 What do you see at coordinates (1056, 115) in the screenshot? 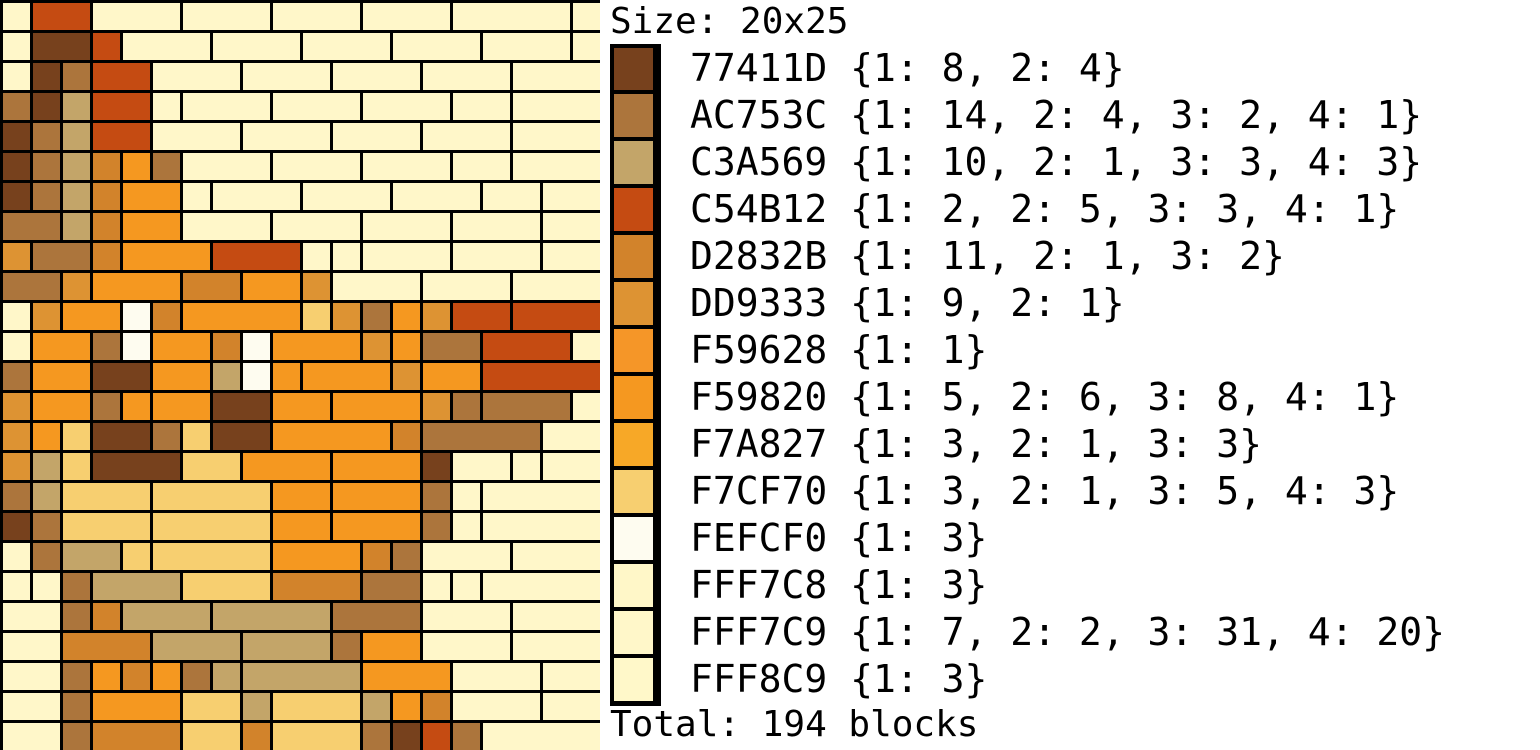
I see `legend-entry-text: AC753C {1: 14, 2: 4, 3: 2, 4: 1}` at bounding box center [1056, 115].